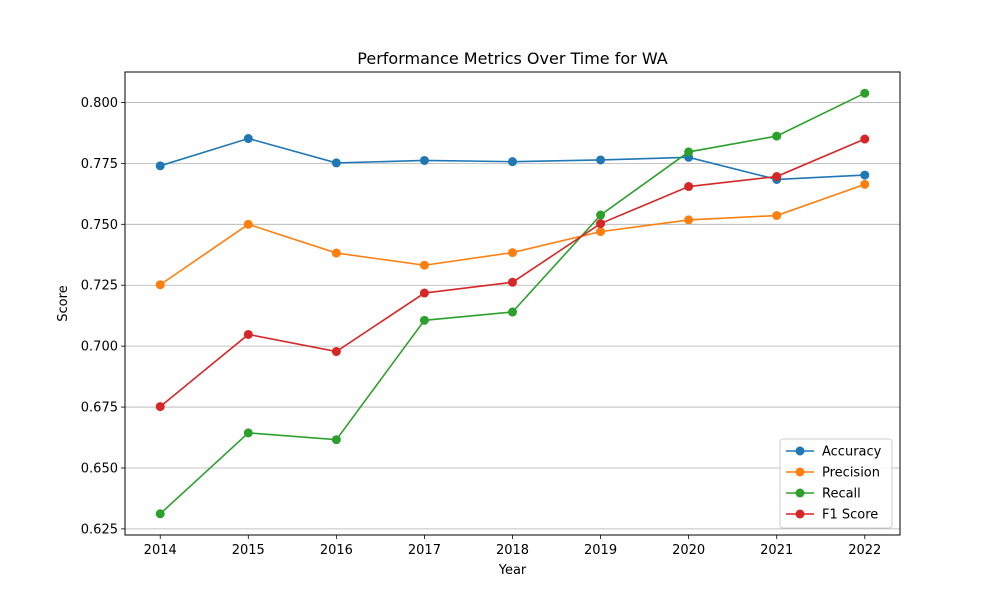  Describe the element at coordinates (248, 550) in the screenshot. I see `x-tick-label: 2015` at that location.